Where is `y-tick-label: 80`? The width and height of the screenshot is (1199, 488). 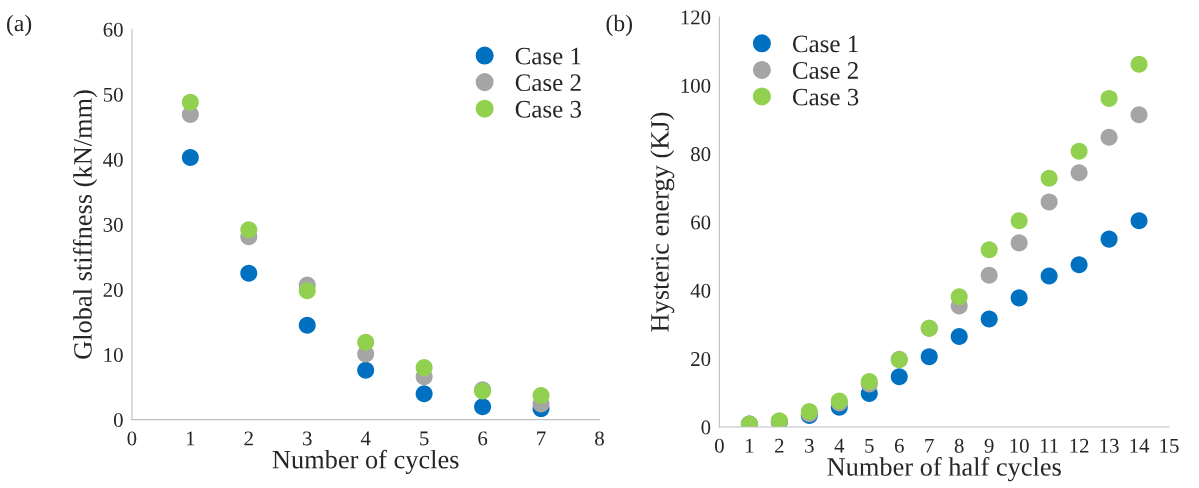 y-tick-label: 80 is located at coordinates (701, 154).